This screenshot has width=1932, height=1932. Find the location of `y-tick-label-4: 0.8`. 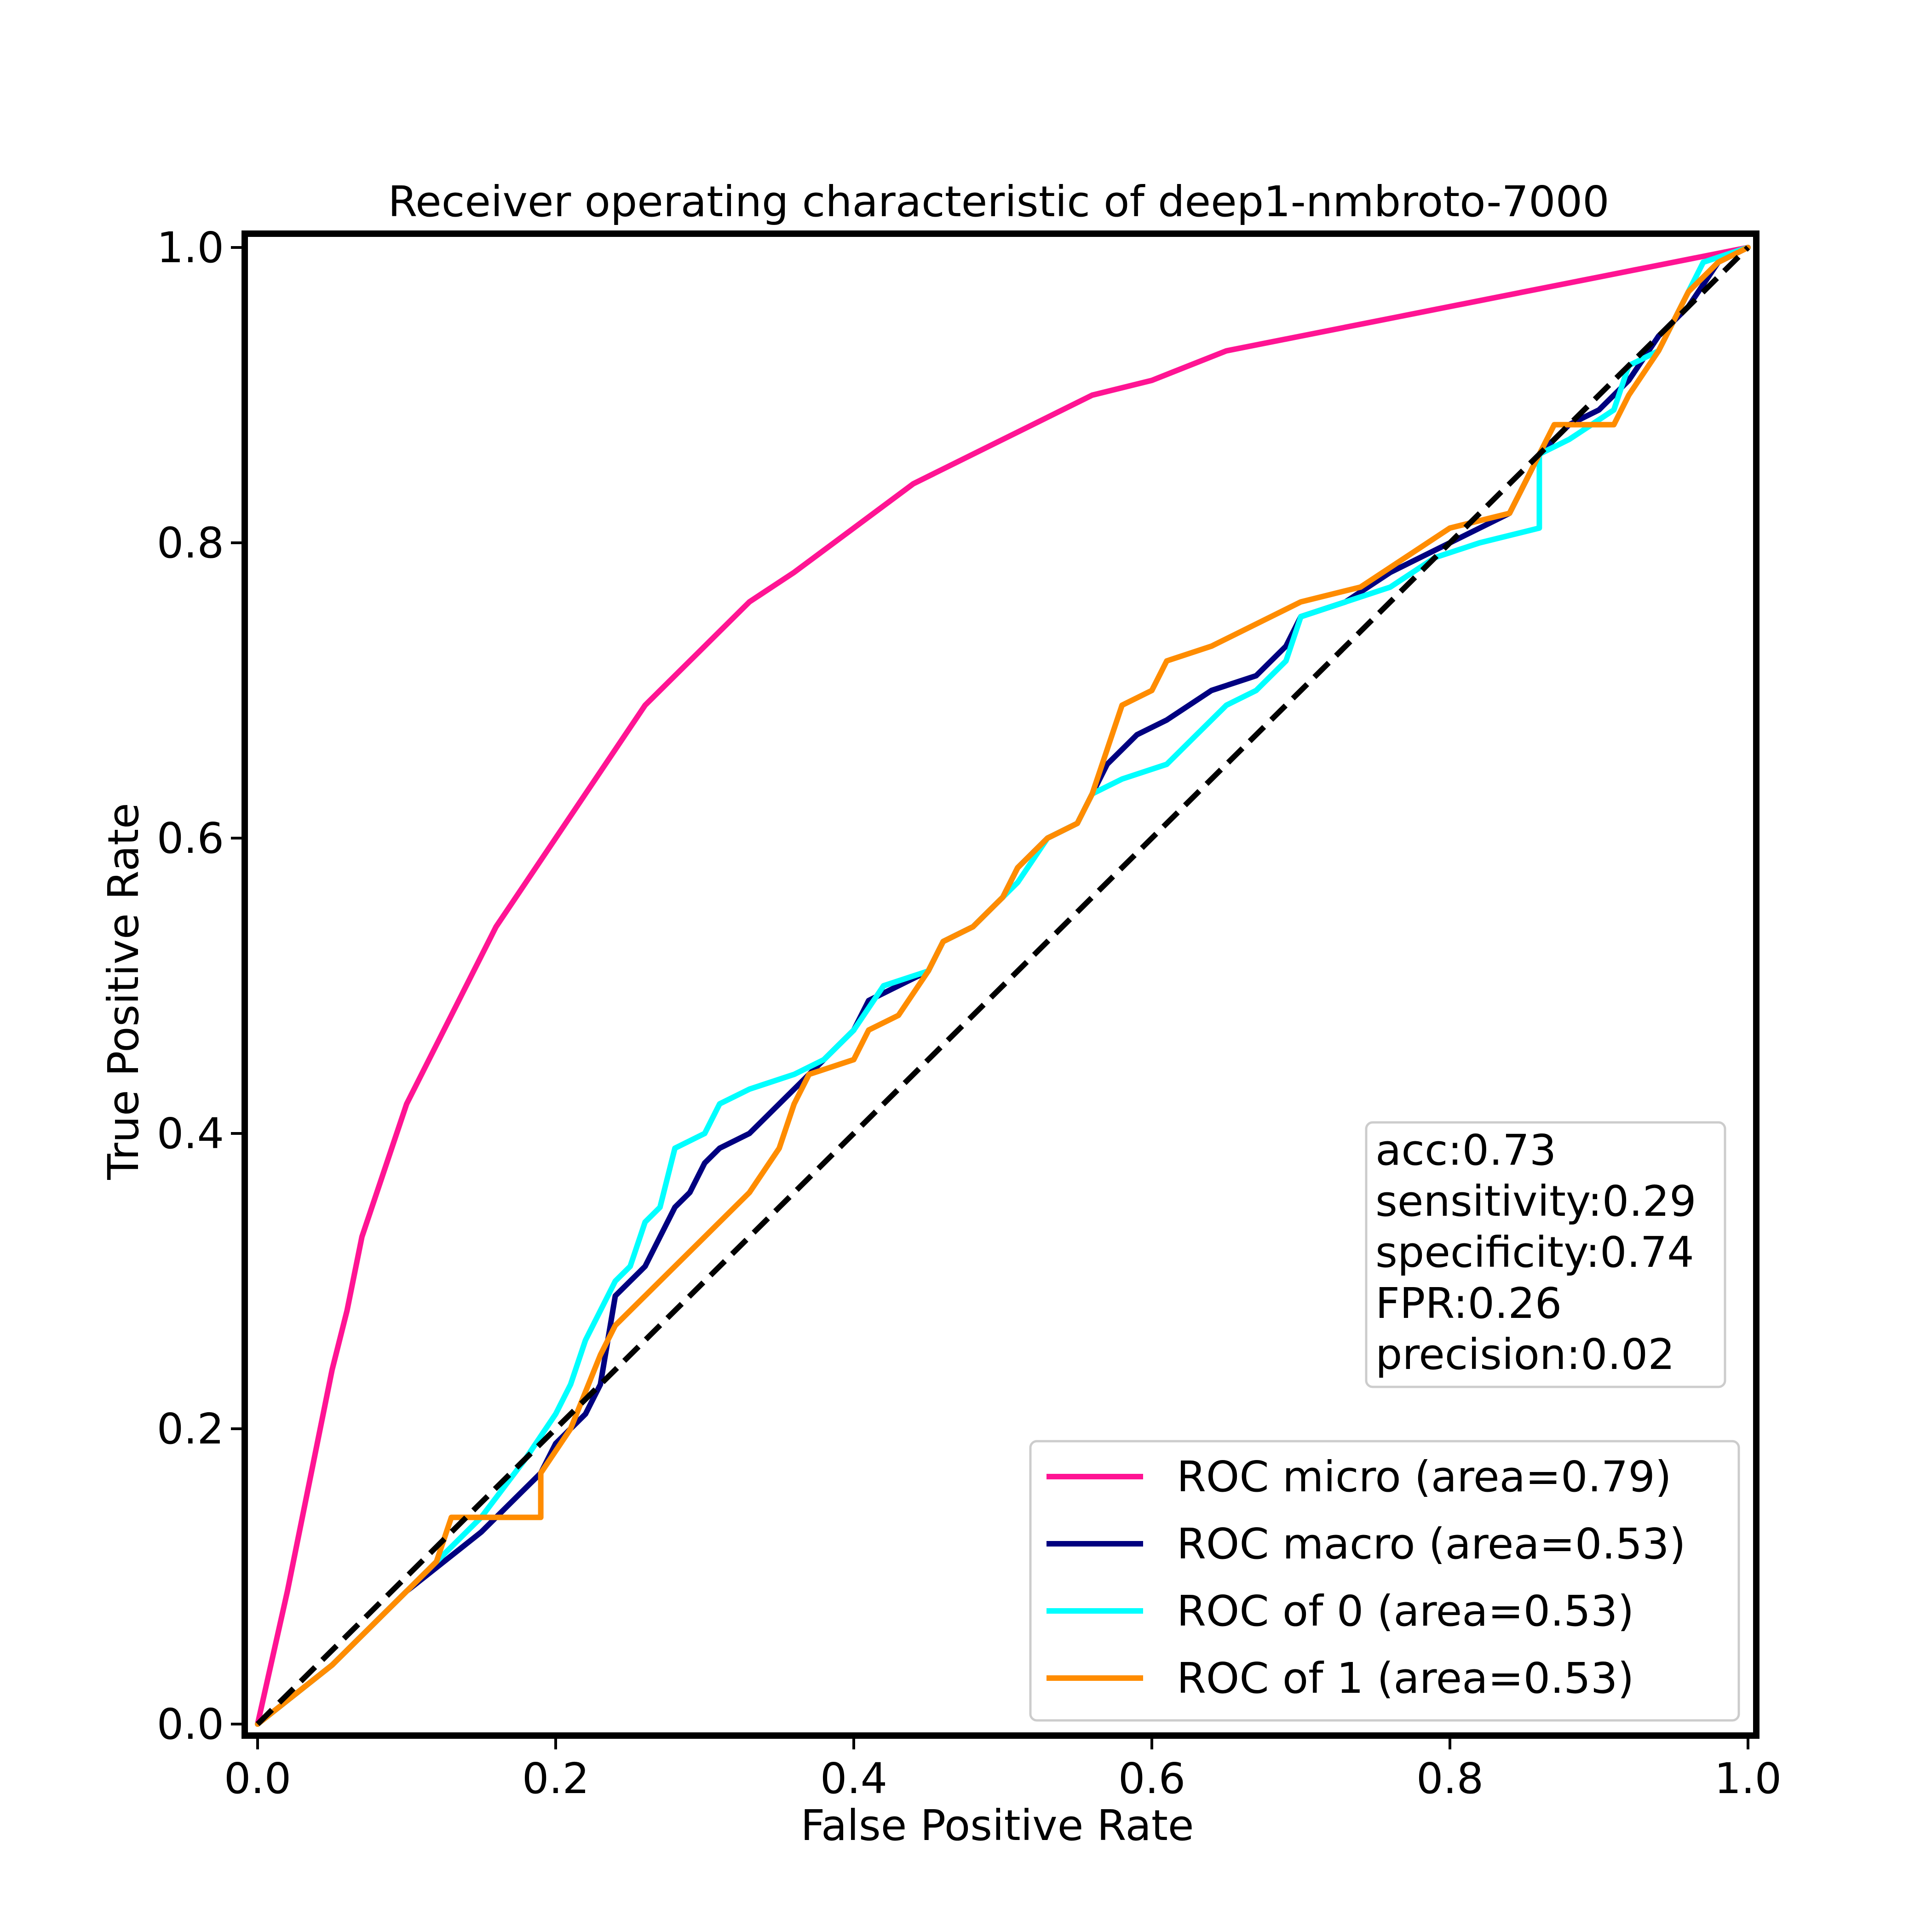

y-tick-label-4: 0.8 is located at coordinates (190, 543).